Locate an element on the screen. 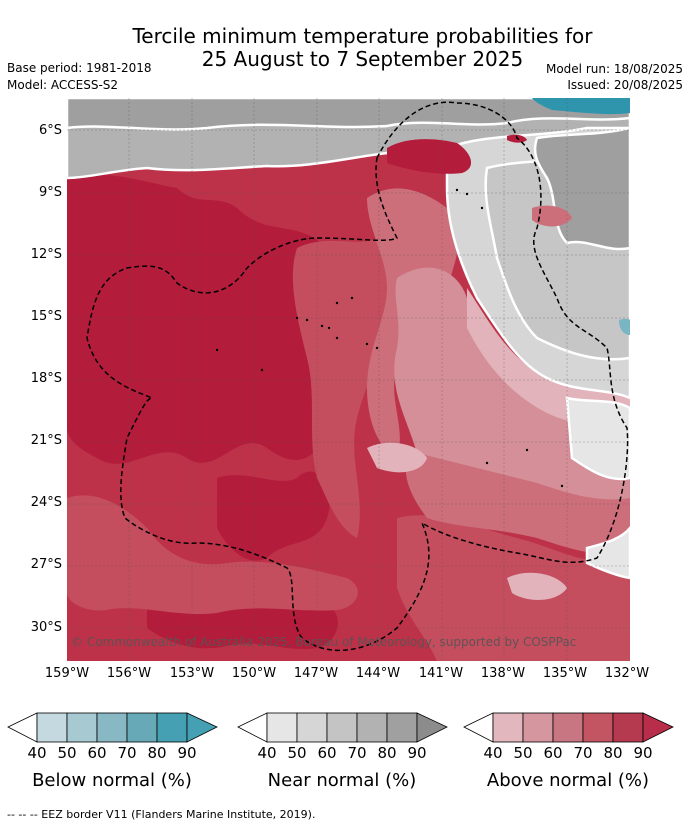 The height and width of the screenshot is (827, 690). longitude-label: 159°W is located at coordinates (67, 673).